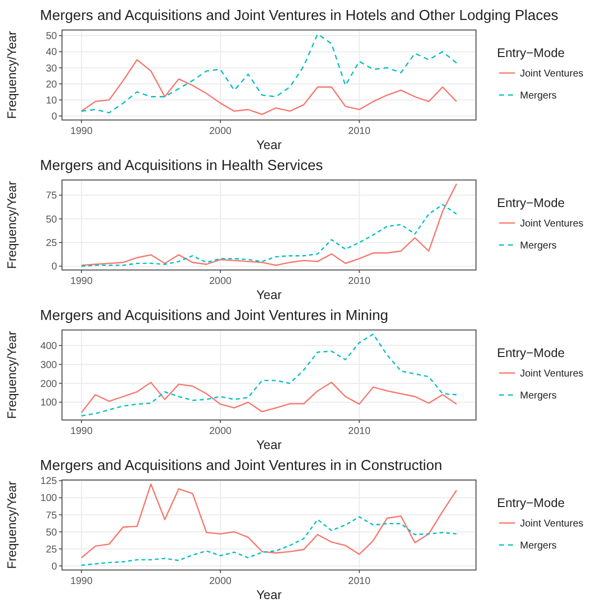  I want to click on y-tick-label: 200, so click(49, 384).